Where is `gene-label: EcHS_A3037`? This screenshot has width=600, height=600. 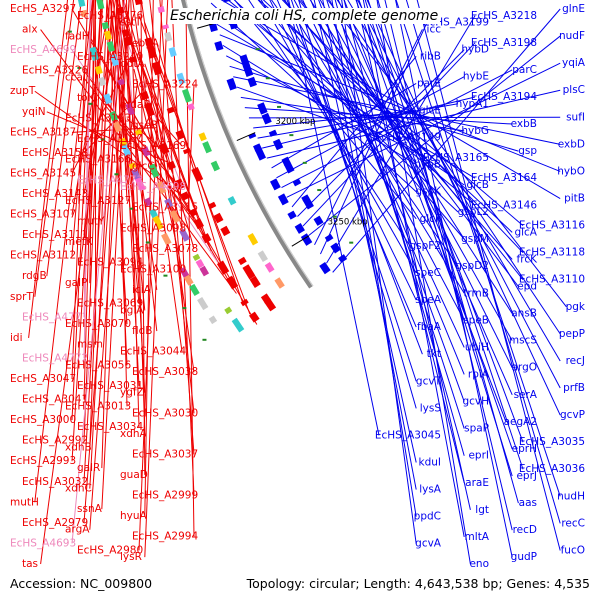
gene-label: EcHS_A3037 is located at coordinates (165, 454).